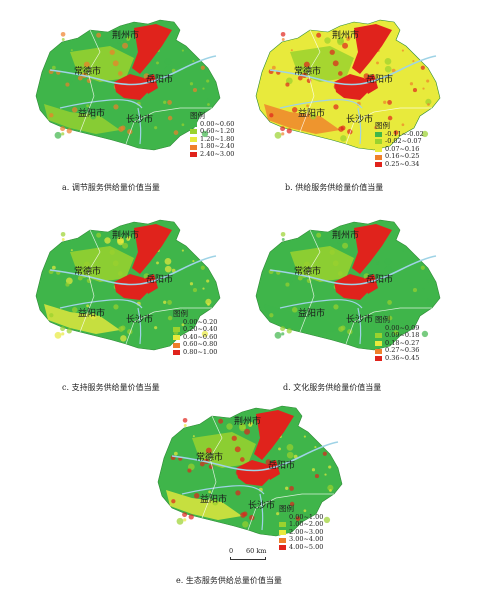  Describe the element at coordinates (301, 525) in the screenshot. I see `legend-item: 1.00~2.00` at that location.